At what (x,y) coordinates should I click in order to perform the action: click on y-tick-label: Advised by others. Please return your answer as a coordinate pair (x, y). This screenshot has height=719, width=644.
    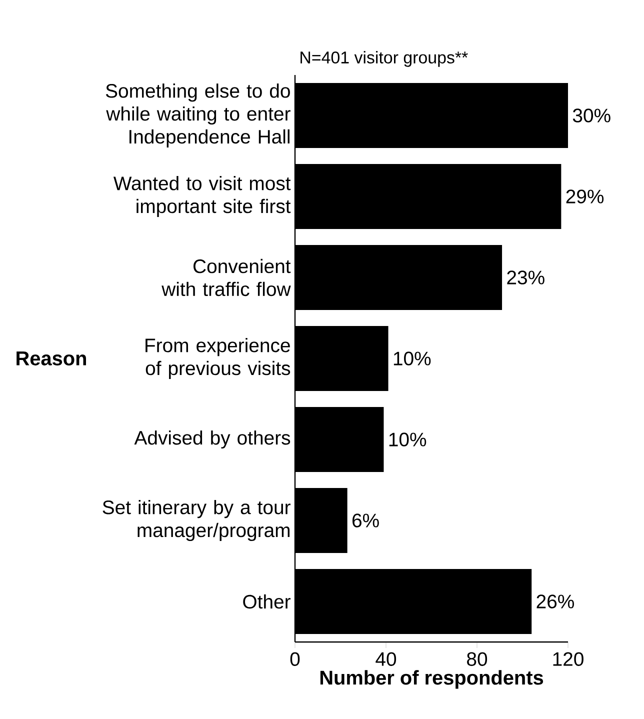
    Looking at the image, I should click on (212, 439).